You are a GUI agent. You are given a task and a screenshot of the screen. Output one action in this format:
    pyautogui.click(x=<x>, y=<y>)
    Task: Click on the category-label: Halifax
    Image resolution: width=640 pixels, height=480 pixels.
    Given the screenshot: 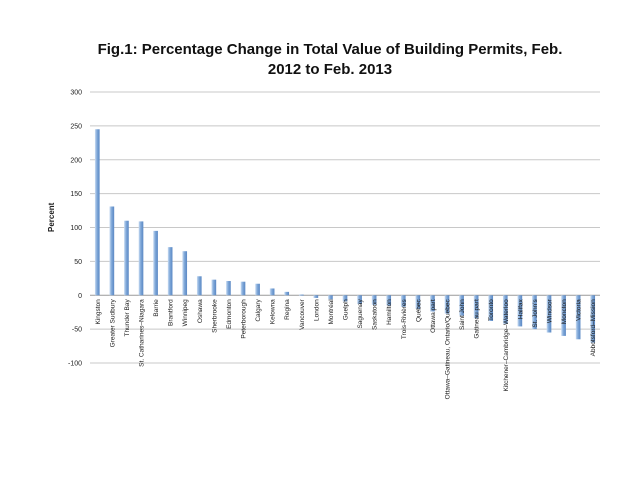 What is the action you would take?
    pyautogui.click(x=520, y=309)
    